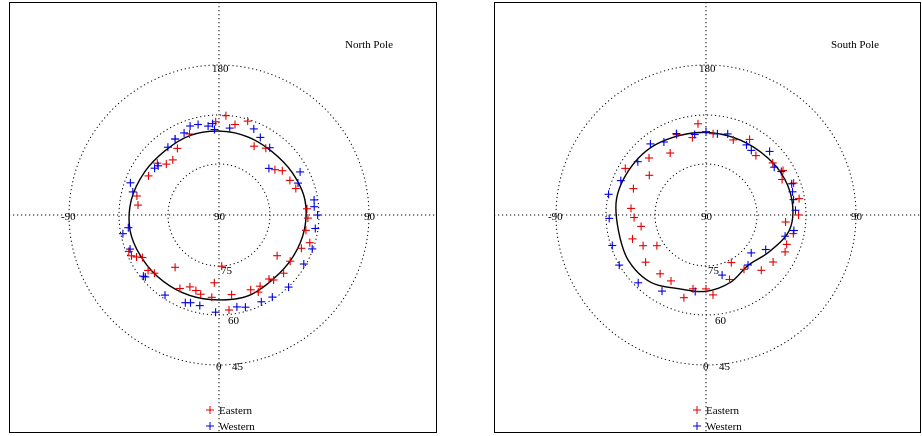 Image resolution: width=922 pixels, height=436 pixels. I want to click on legend: Eastern Western, so click(230, 419).